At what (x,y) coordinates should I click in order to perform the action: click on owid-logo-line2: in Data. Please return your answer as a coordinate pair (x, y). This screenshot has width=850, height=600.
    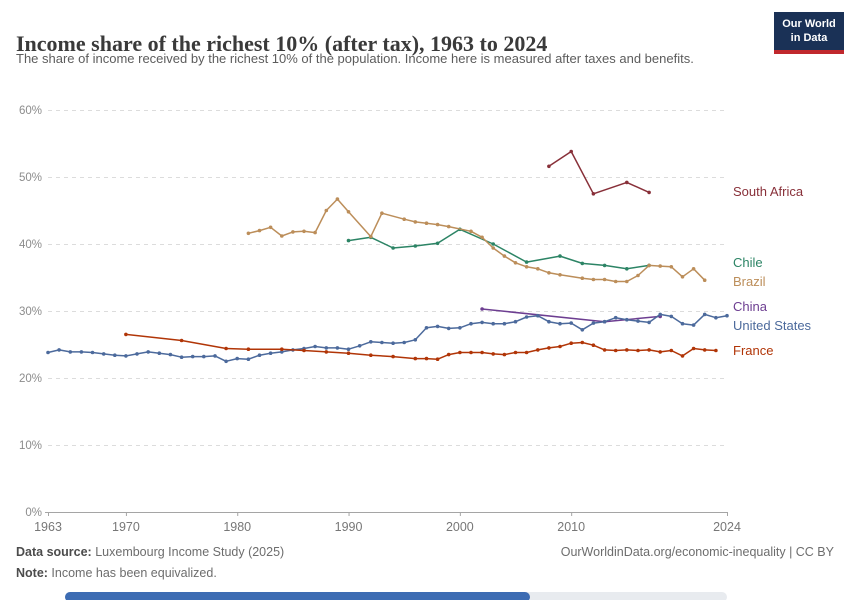
    Looking at the image, I should click on (809, 38).